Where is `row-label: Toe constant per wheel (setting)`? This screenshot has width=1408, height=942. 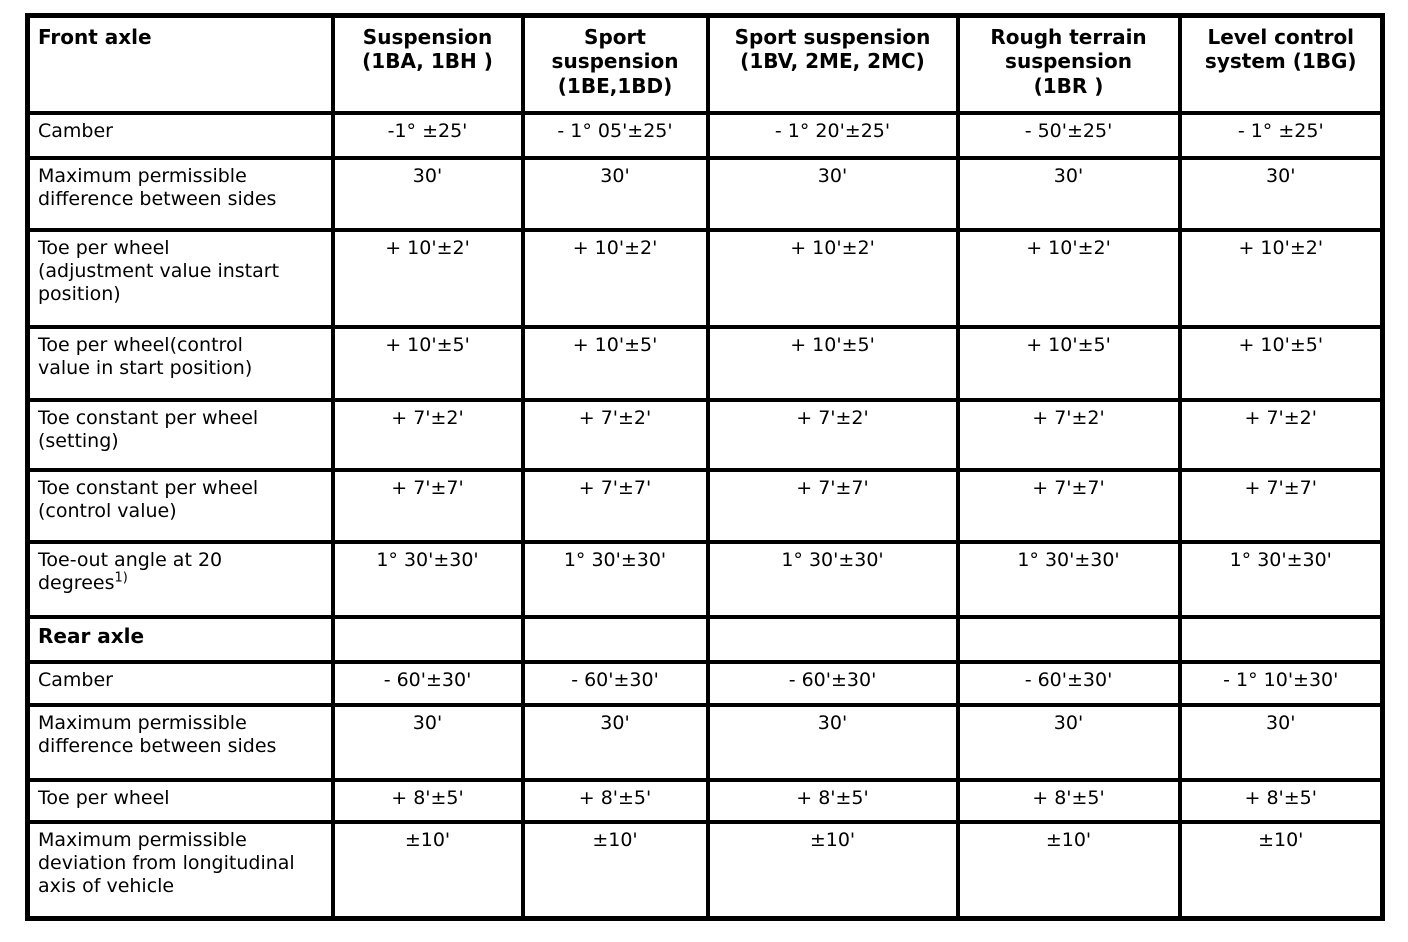
row-label: Toe constant per wheel (setting) is located at coordinates (180, 434).